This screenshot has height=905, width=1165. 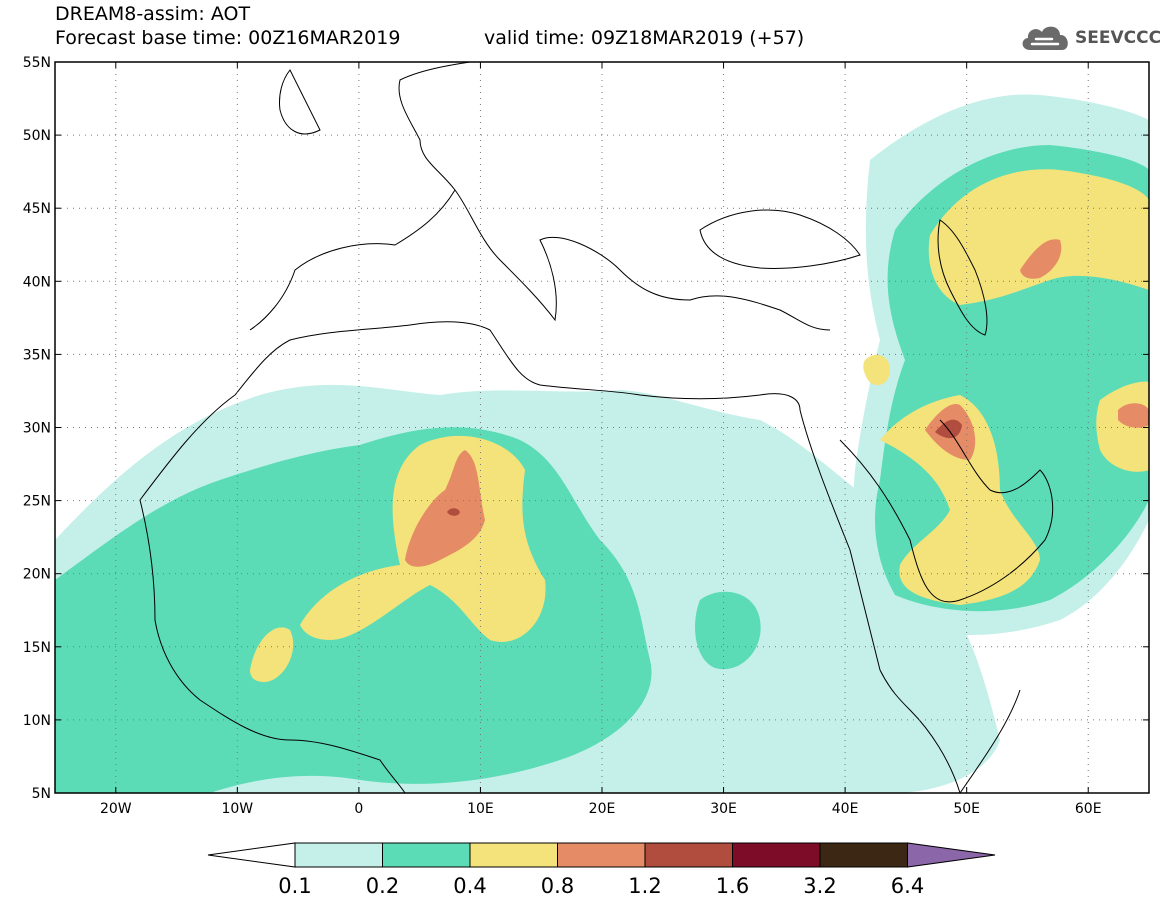 I want to click on aot-band-0.4-sahel, so click(x=272, y=654).